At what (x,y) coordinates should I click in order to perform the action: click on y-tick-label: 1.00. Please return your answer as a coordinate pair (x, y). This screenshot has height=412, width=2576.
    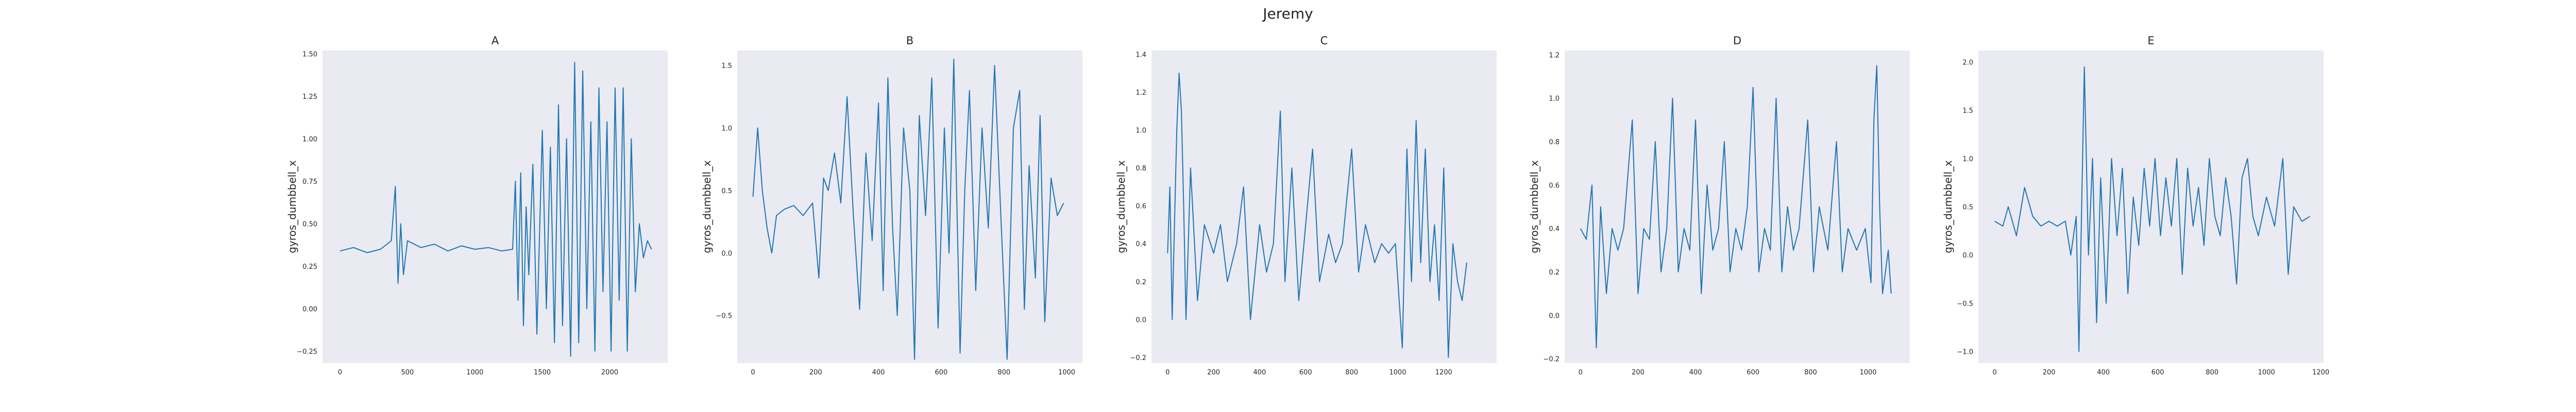
    Looking at the image, I should click on (309, 140).